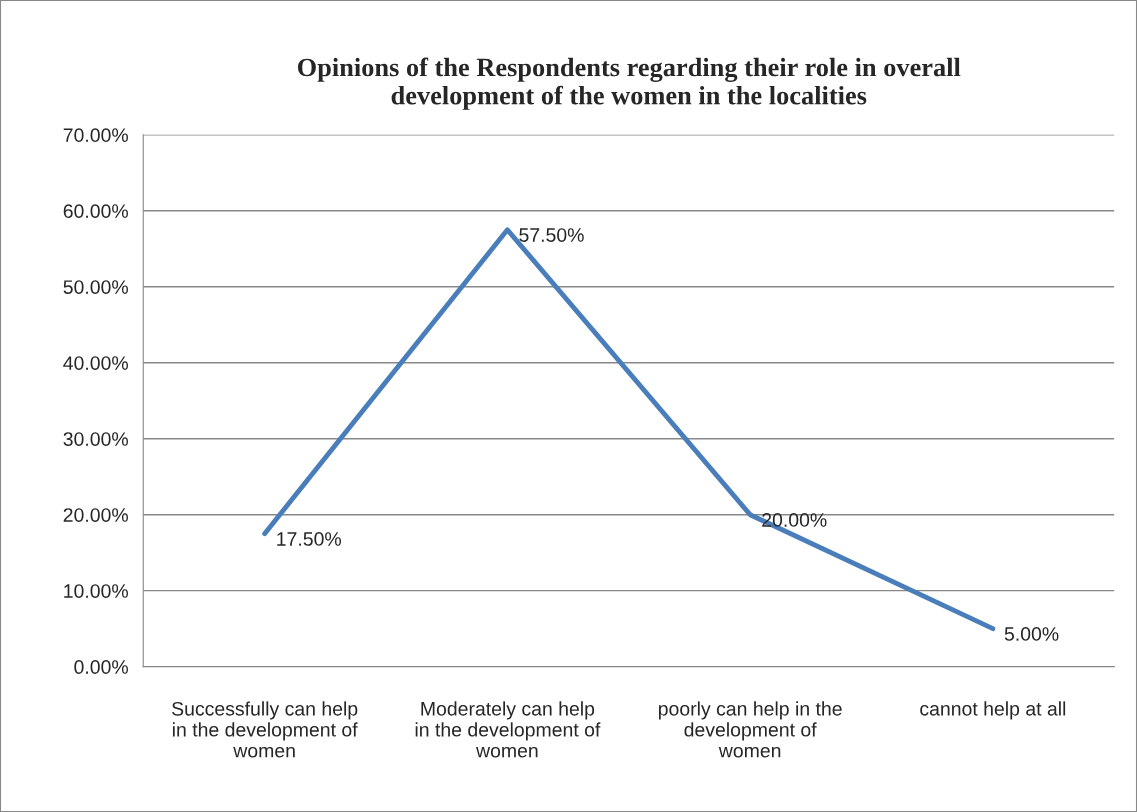 This screenshot has height=812, width=1137. What do you see at coordinates (750, 729) in the screenshot?
I see `x-tick-label: poorly can help in the development of women` at bounding box center [750, 729].